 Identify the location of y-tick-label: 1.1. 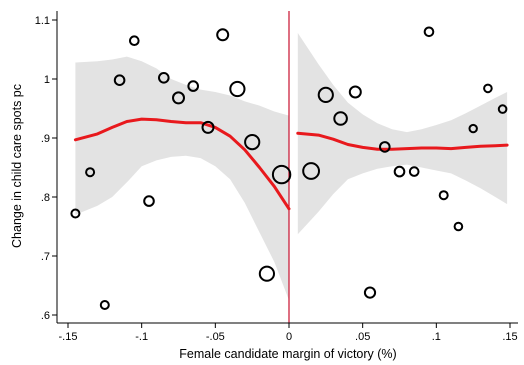
(42, 21).